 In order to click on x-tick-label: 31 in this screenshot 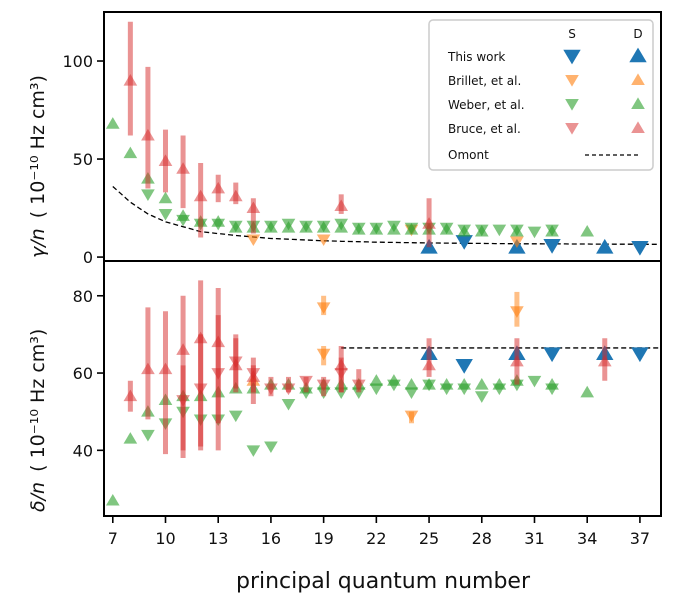, I will do `click(534, 538)`.